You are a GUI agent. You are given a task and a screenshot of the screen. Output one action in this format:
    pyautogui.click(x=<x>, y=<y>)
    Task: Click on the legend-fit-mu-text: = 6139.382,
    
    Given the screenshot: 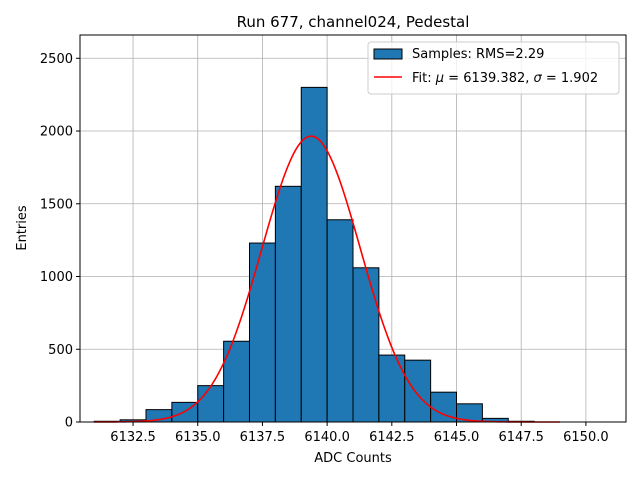 What is the action you would take?
    pyautogui.click(x=488, y=78)
    